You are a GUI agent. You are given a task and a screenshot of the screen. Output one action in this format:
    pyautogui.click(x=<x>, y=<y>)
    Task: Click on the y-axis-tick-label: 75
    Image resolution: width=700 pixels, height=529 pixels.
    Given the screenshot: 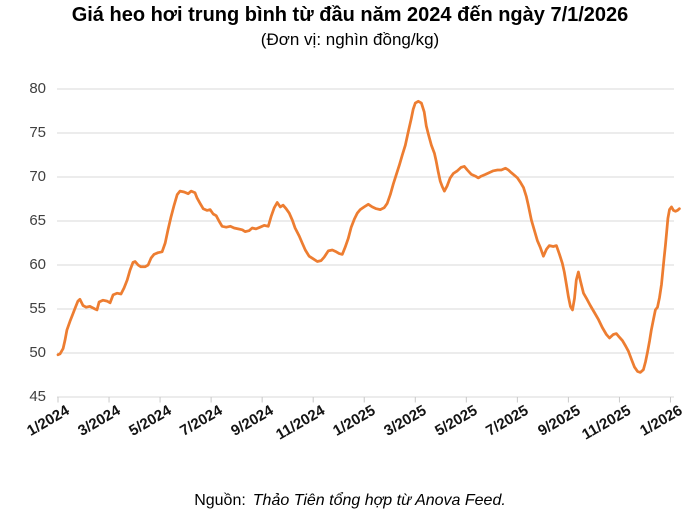 What is the action you would take?
    pyautogui.click(x=37, y=132)
    